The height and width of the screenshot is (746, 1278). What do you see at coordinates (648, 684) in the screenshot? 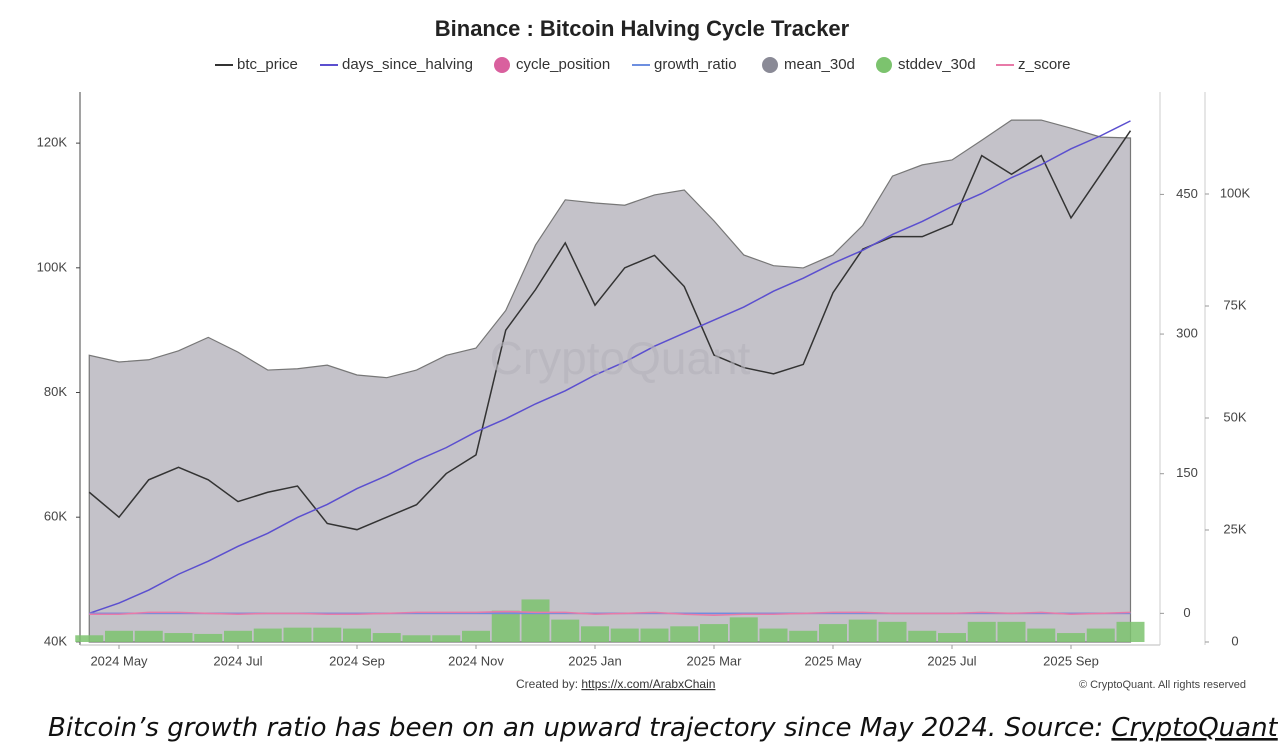
I see `credit-link: https://x.com/ArabxChain` at bounding box center [648, 684].